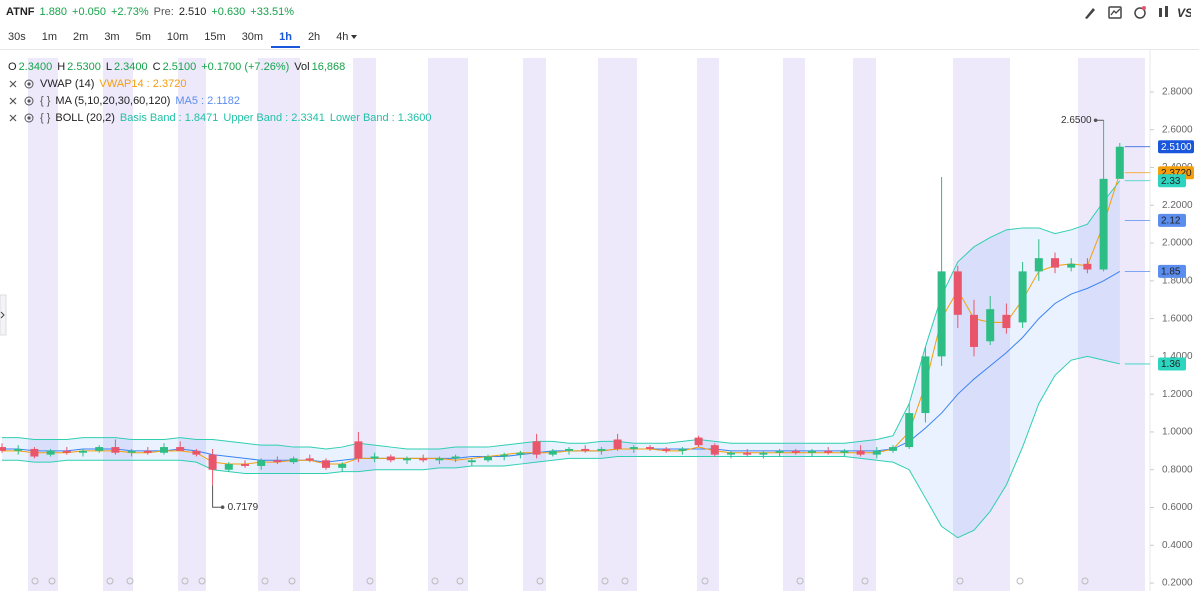 The image size is (1199, 591). What do you see at coordinates (163, 12) in the screenshot?
I see `pre-label: Pre:` at bounding box center [163, 12].